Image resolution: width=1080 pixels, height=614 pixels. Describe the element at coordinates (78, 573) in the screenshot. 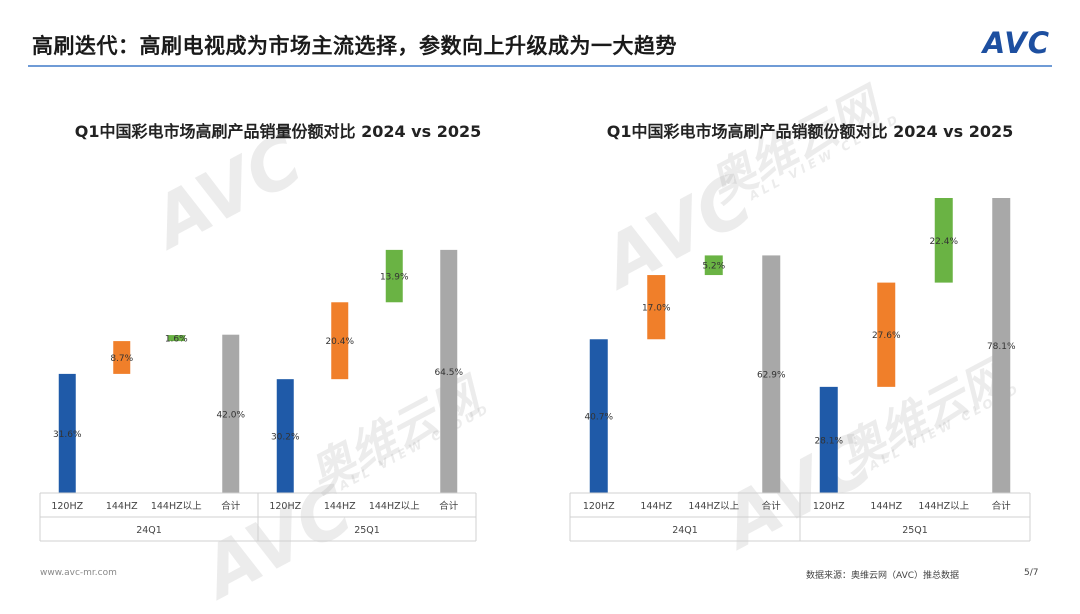

I see `footer-website: www.avc-mr.com` at that location.